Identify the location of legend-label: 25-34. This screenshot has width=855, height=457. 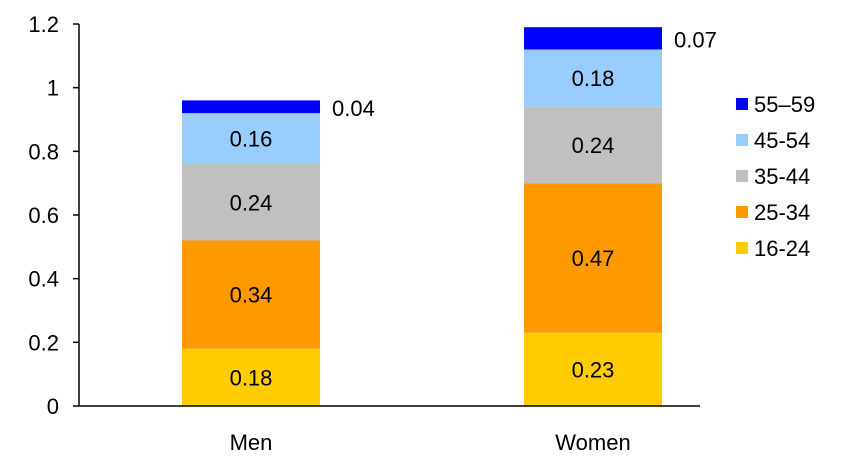
(782, 212).